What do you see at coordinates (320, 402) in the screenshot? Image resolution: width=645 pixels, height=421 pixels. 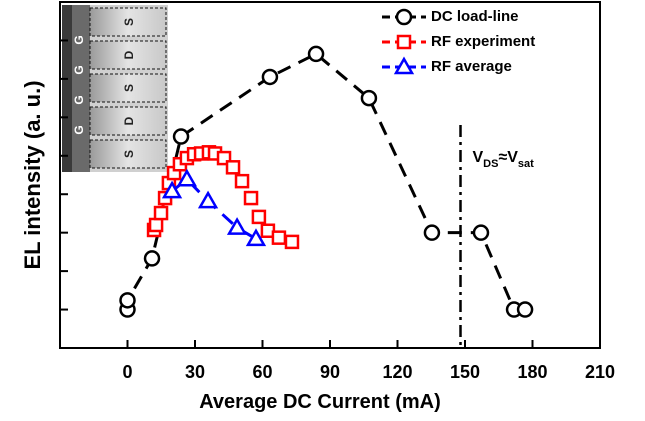 I see `x-axis-label: Average DC Current (mA)` at bounding box center [320, 402].